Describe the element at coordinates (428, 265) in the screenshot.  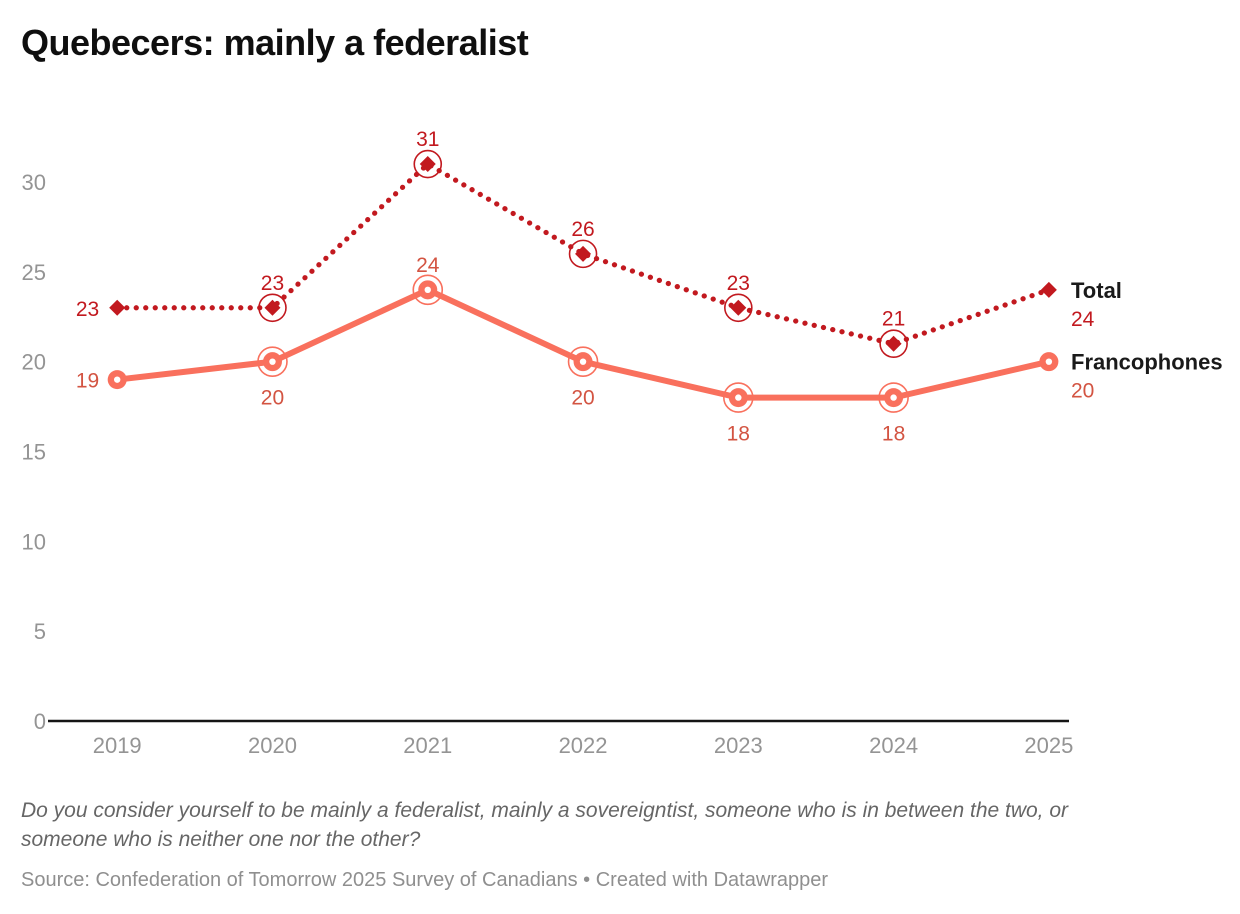
I see `value-label-francophones: 24` at that location.